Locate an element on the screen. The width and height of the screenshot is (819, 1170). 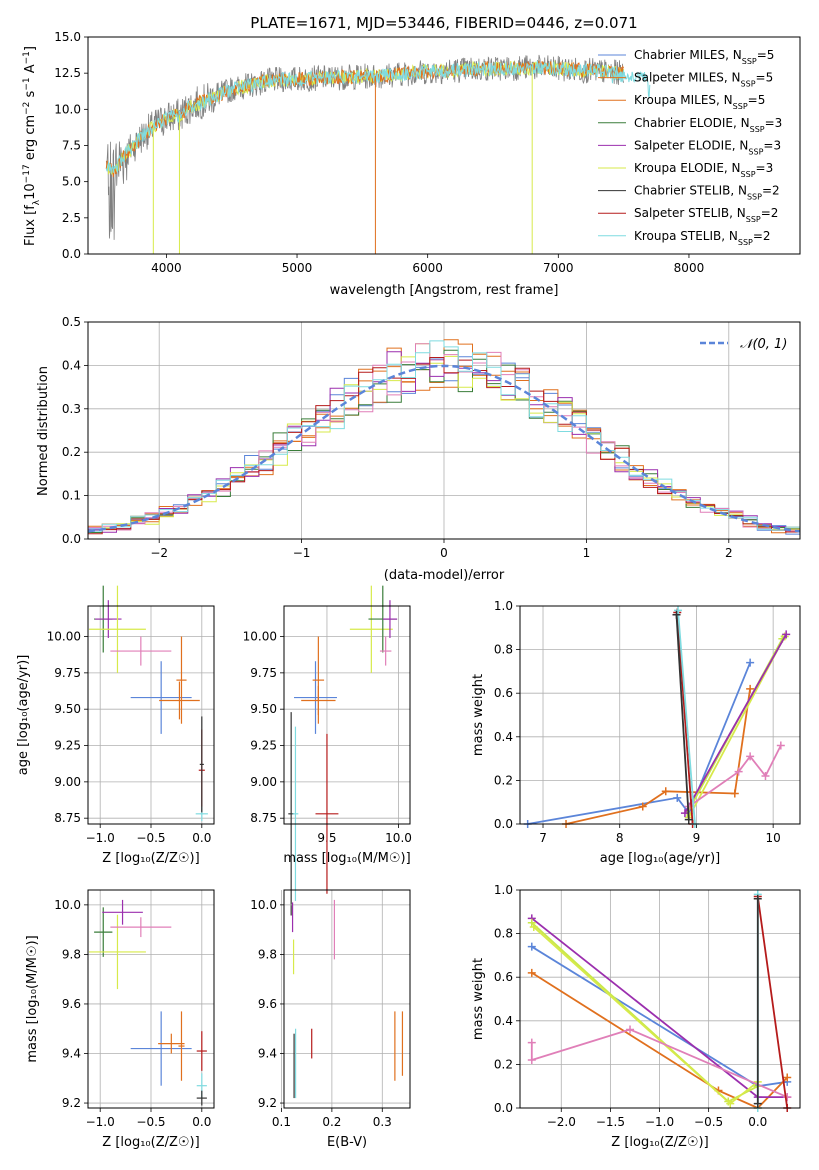
weight-vs-Z-ytick-label: 0.6 is located at coordinates (503, 977).